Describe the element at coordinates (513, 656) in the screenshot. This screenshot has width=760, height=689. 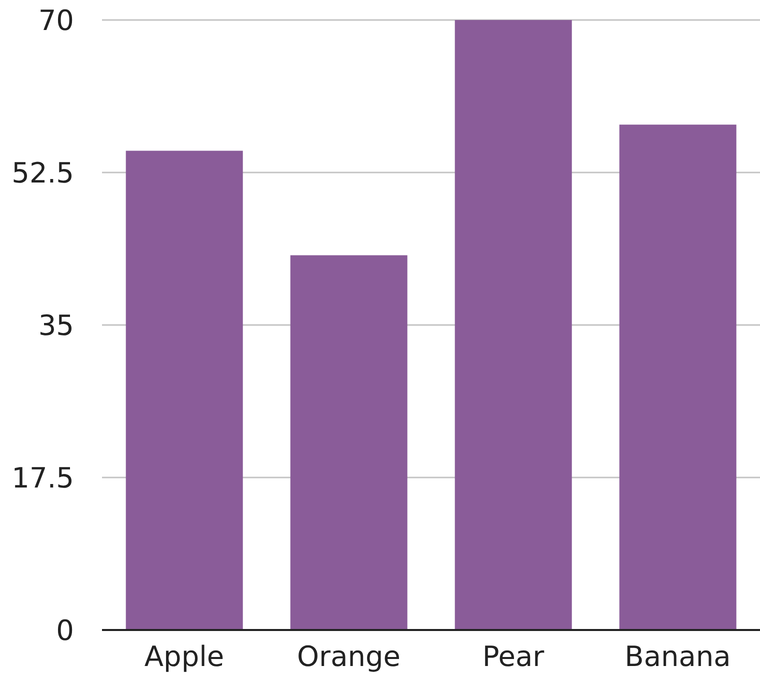
I see `x-tick-label: Pear` at that location.